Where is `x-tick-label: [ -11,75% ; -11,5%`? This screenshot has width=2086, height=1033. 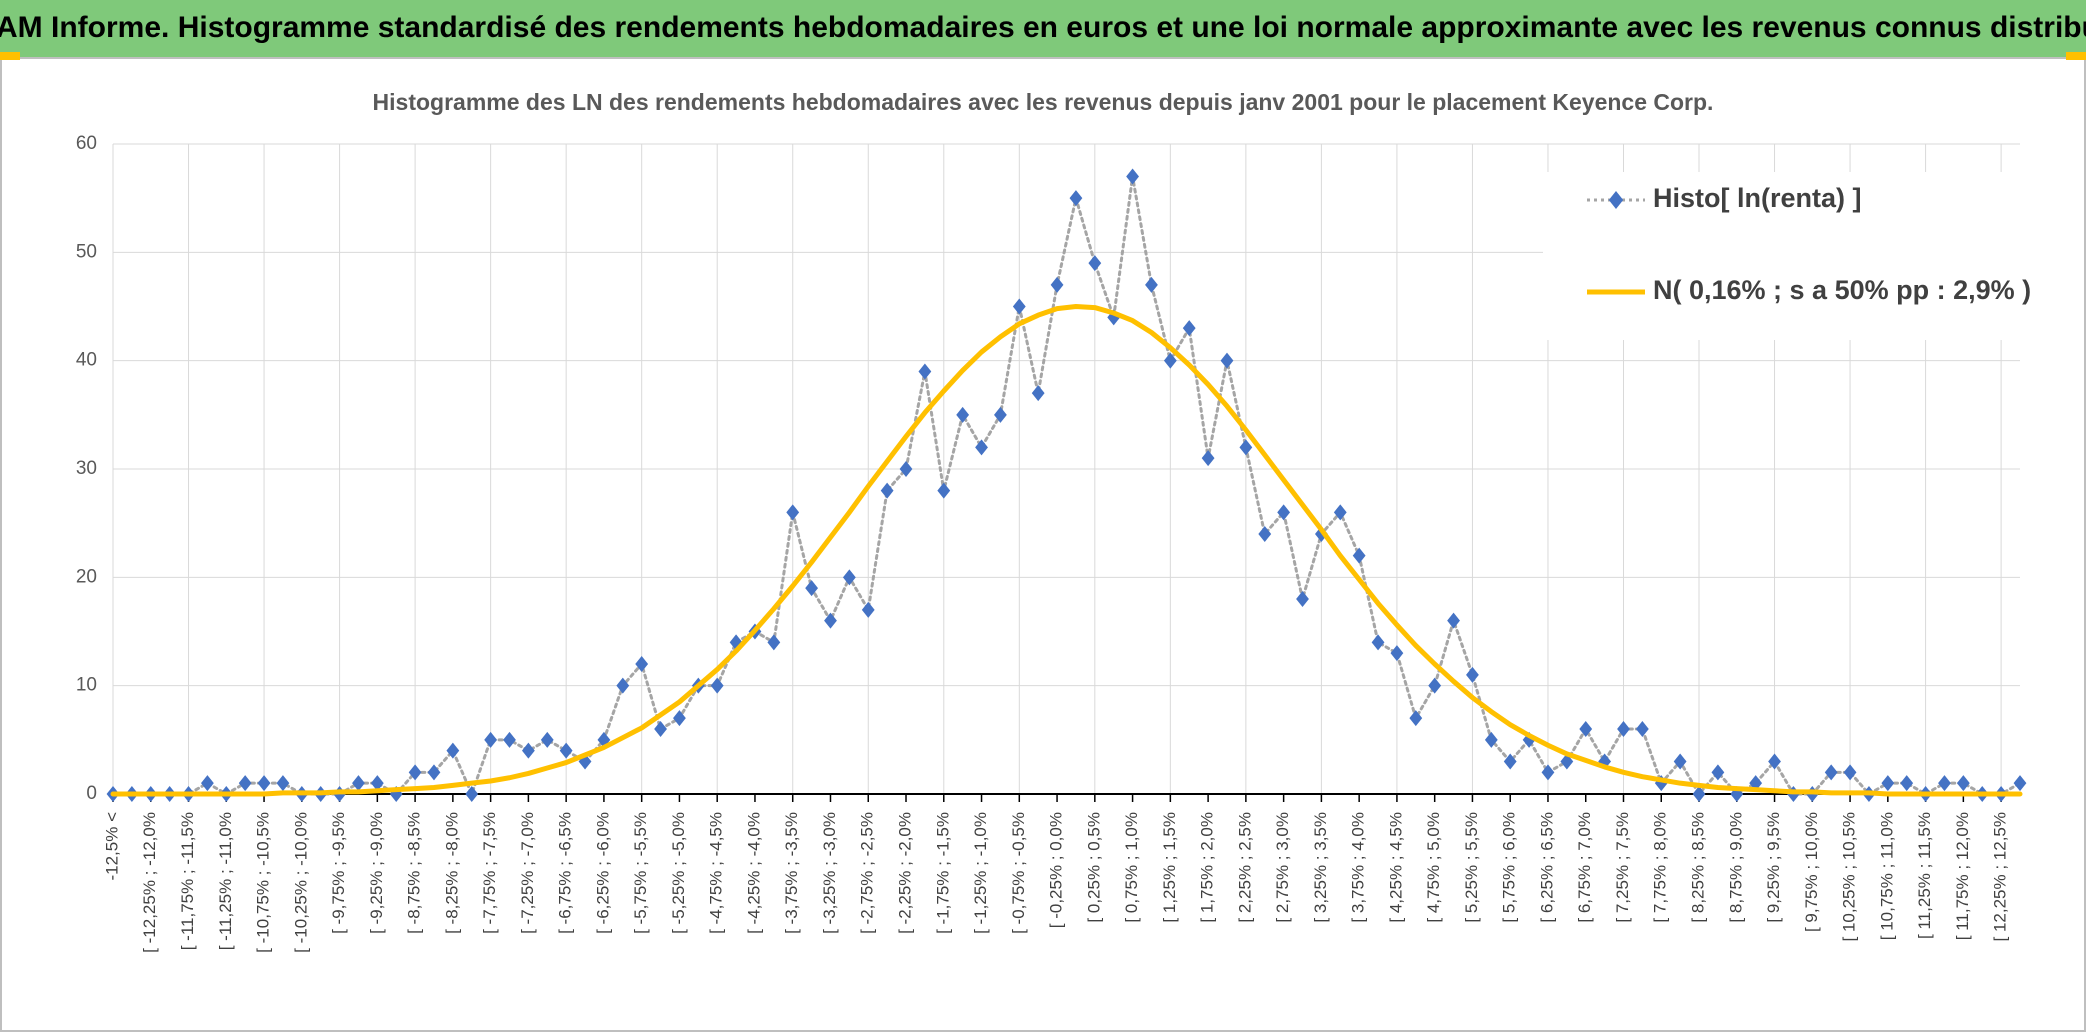
x-tick-label: [ -11,75% ; -11,5% is located at coordinates (187, 881).